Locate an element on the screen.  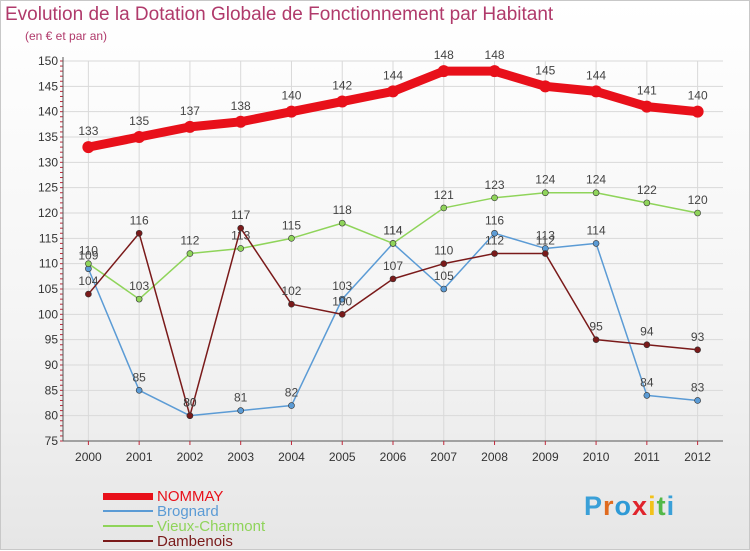
data-label-vieux-charmont-2009: 124 is located at coordinates (545, 180).